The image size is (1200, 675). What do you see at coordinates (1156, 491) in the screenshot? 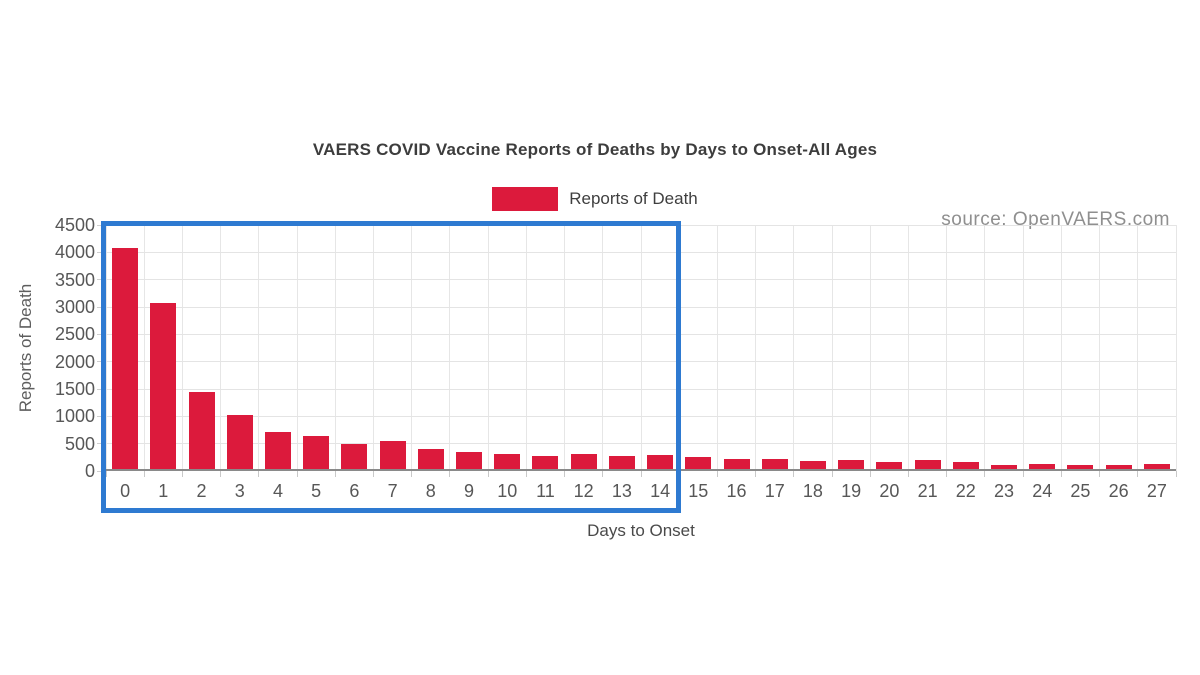
I see `x-tick-label-27: 27` at bounding box center [1156, 491].